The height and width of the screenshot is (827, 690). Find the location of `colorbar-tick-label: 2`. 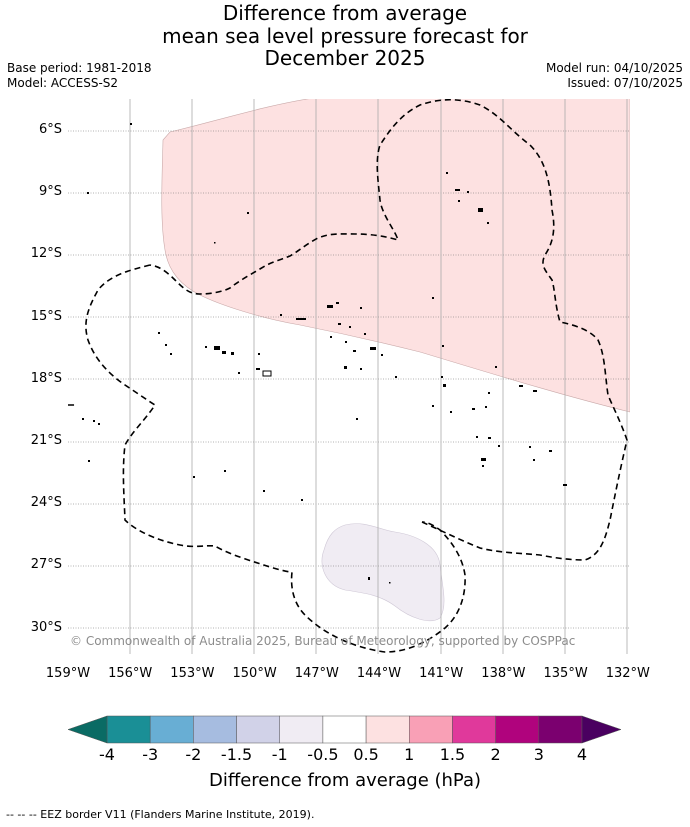

colorbar-tick-label: 2 is located at coordinates (495, 754).